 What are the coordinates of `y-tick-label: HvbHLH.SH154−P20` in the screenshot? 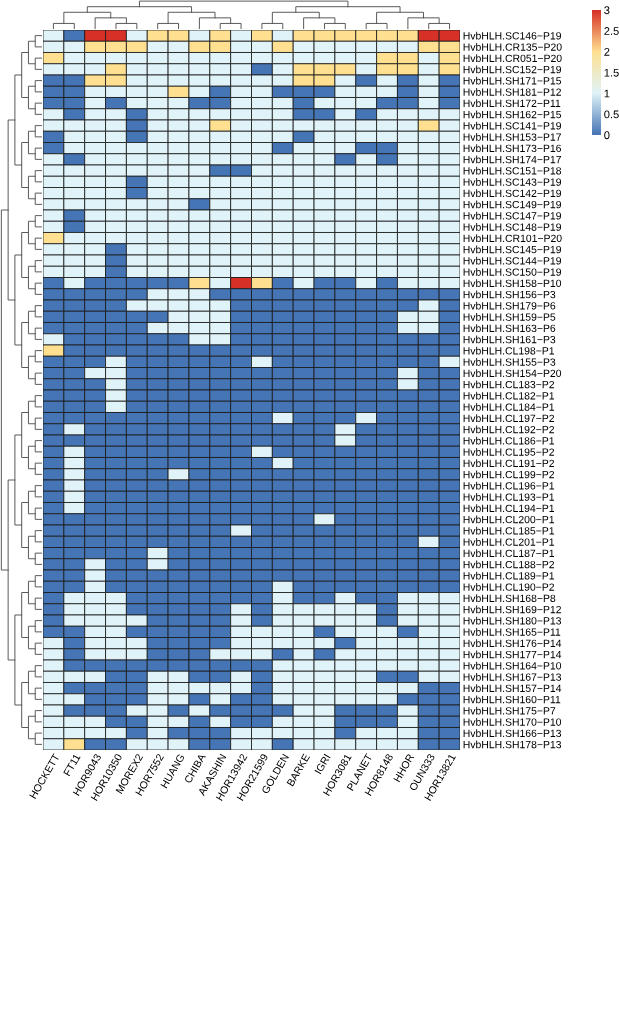 It's located at (512, 373).